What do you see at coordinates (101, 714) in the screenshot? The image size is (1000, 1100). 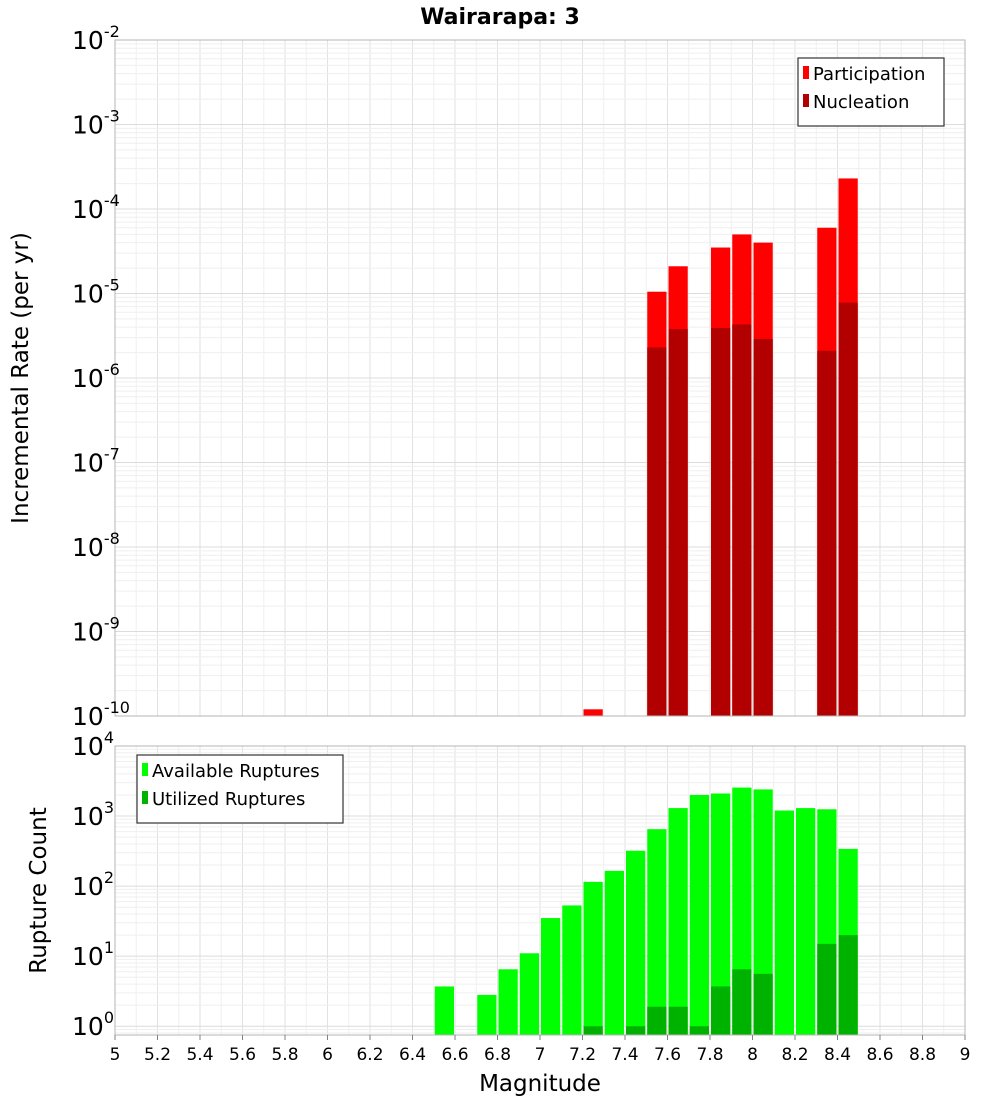 I see `y-tick-label: 10⁻¹⁰` at bounding box center [101, 714].